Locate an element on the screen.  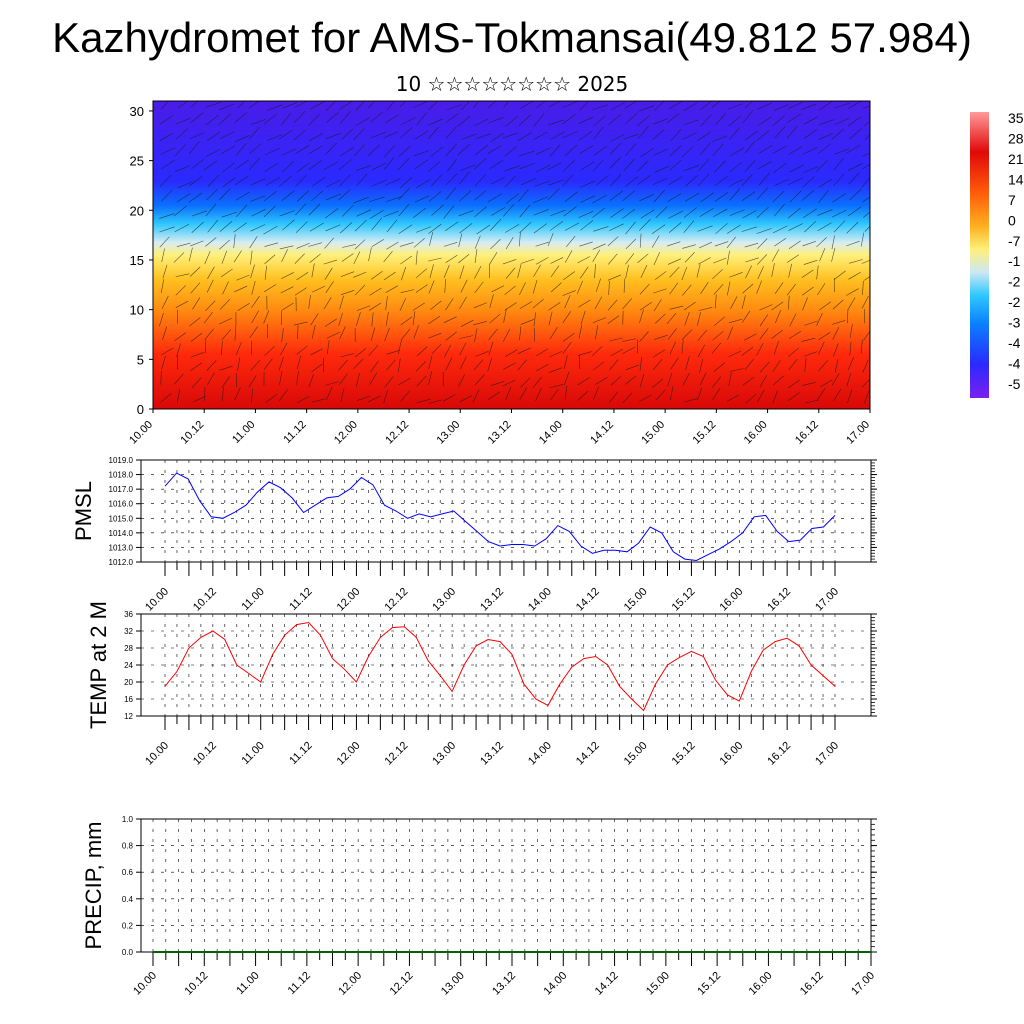
y-tick-label: 1018.0 is located at coordinates (121, 475).